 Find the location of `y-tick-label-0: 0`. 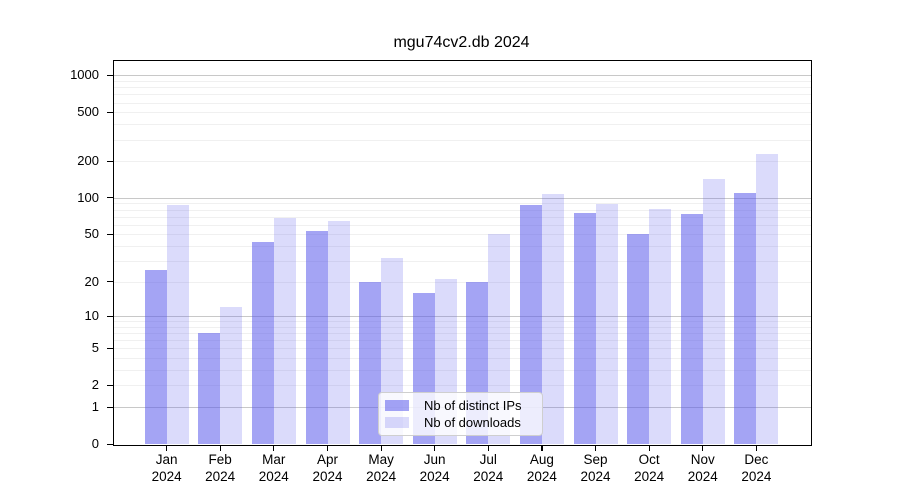

y-tick-label-0: 0 is located at coordinates (95, 443).